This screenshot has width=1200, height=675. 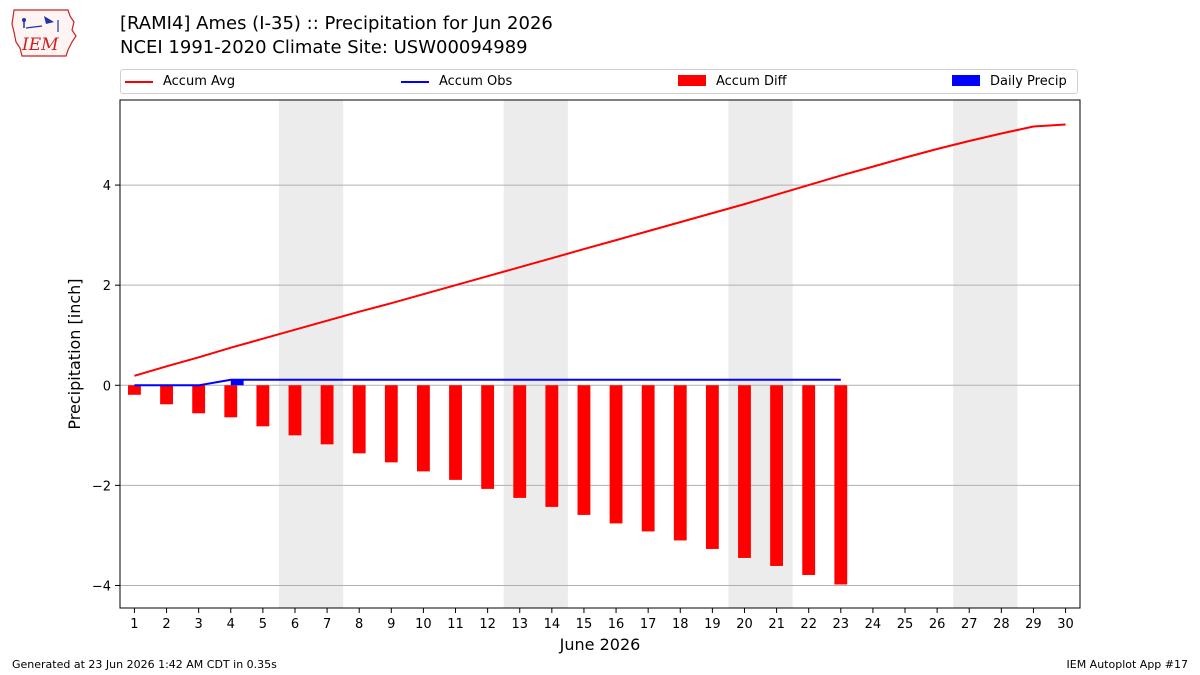 What do you see at coordinates (423, 624) in the screenshot?
I see `x-tick-label: 10` at bounding box center [423, 624].